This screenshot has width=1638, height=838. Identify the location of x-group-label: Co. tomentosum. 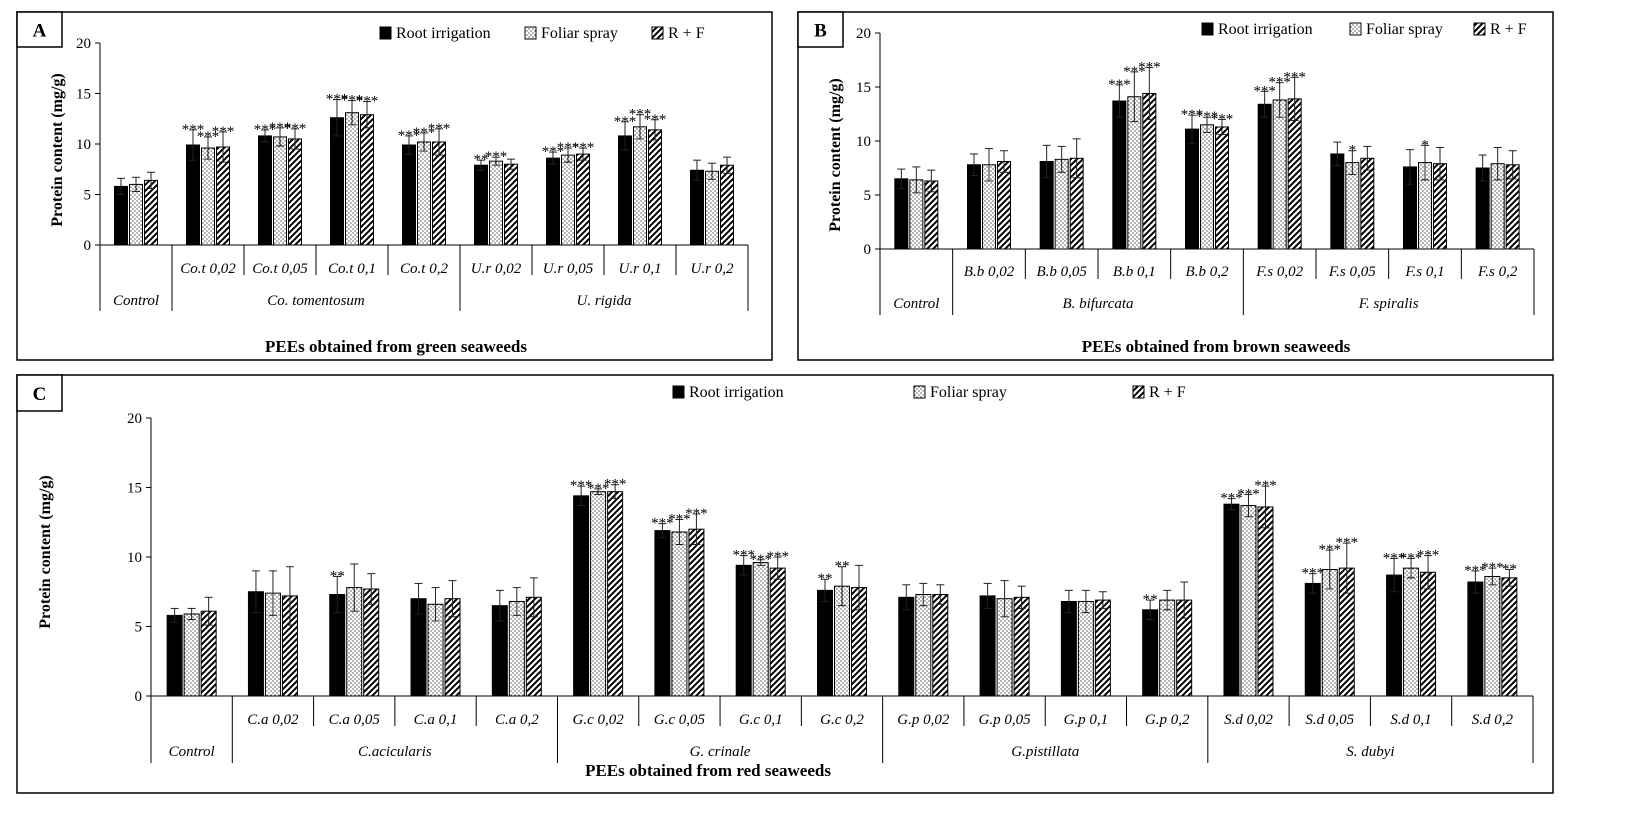
(316, 301).